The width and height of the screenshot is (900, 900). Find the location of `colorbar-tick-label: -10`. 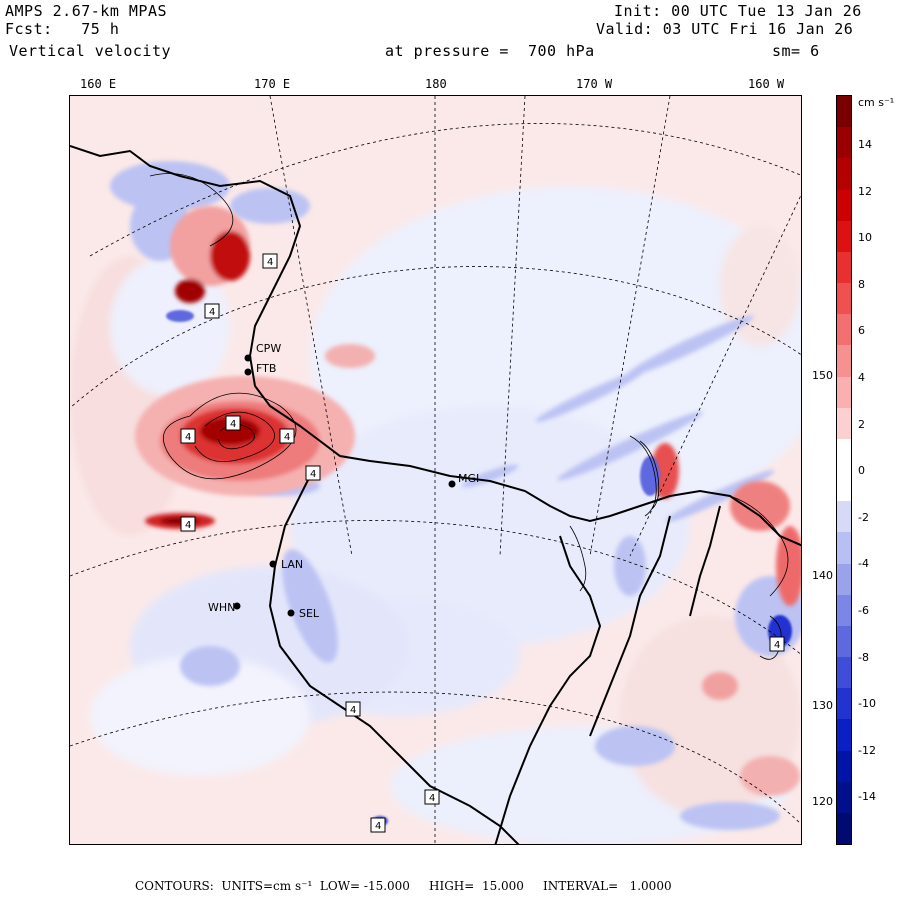

colorbar-tick-label: -10 is located at coordinates (867, 704).